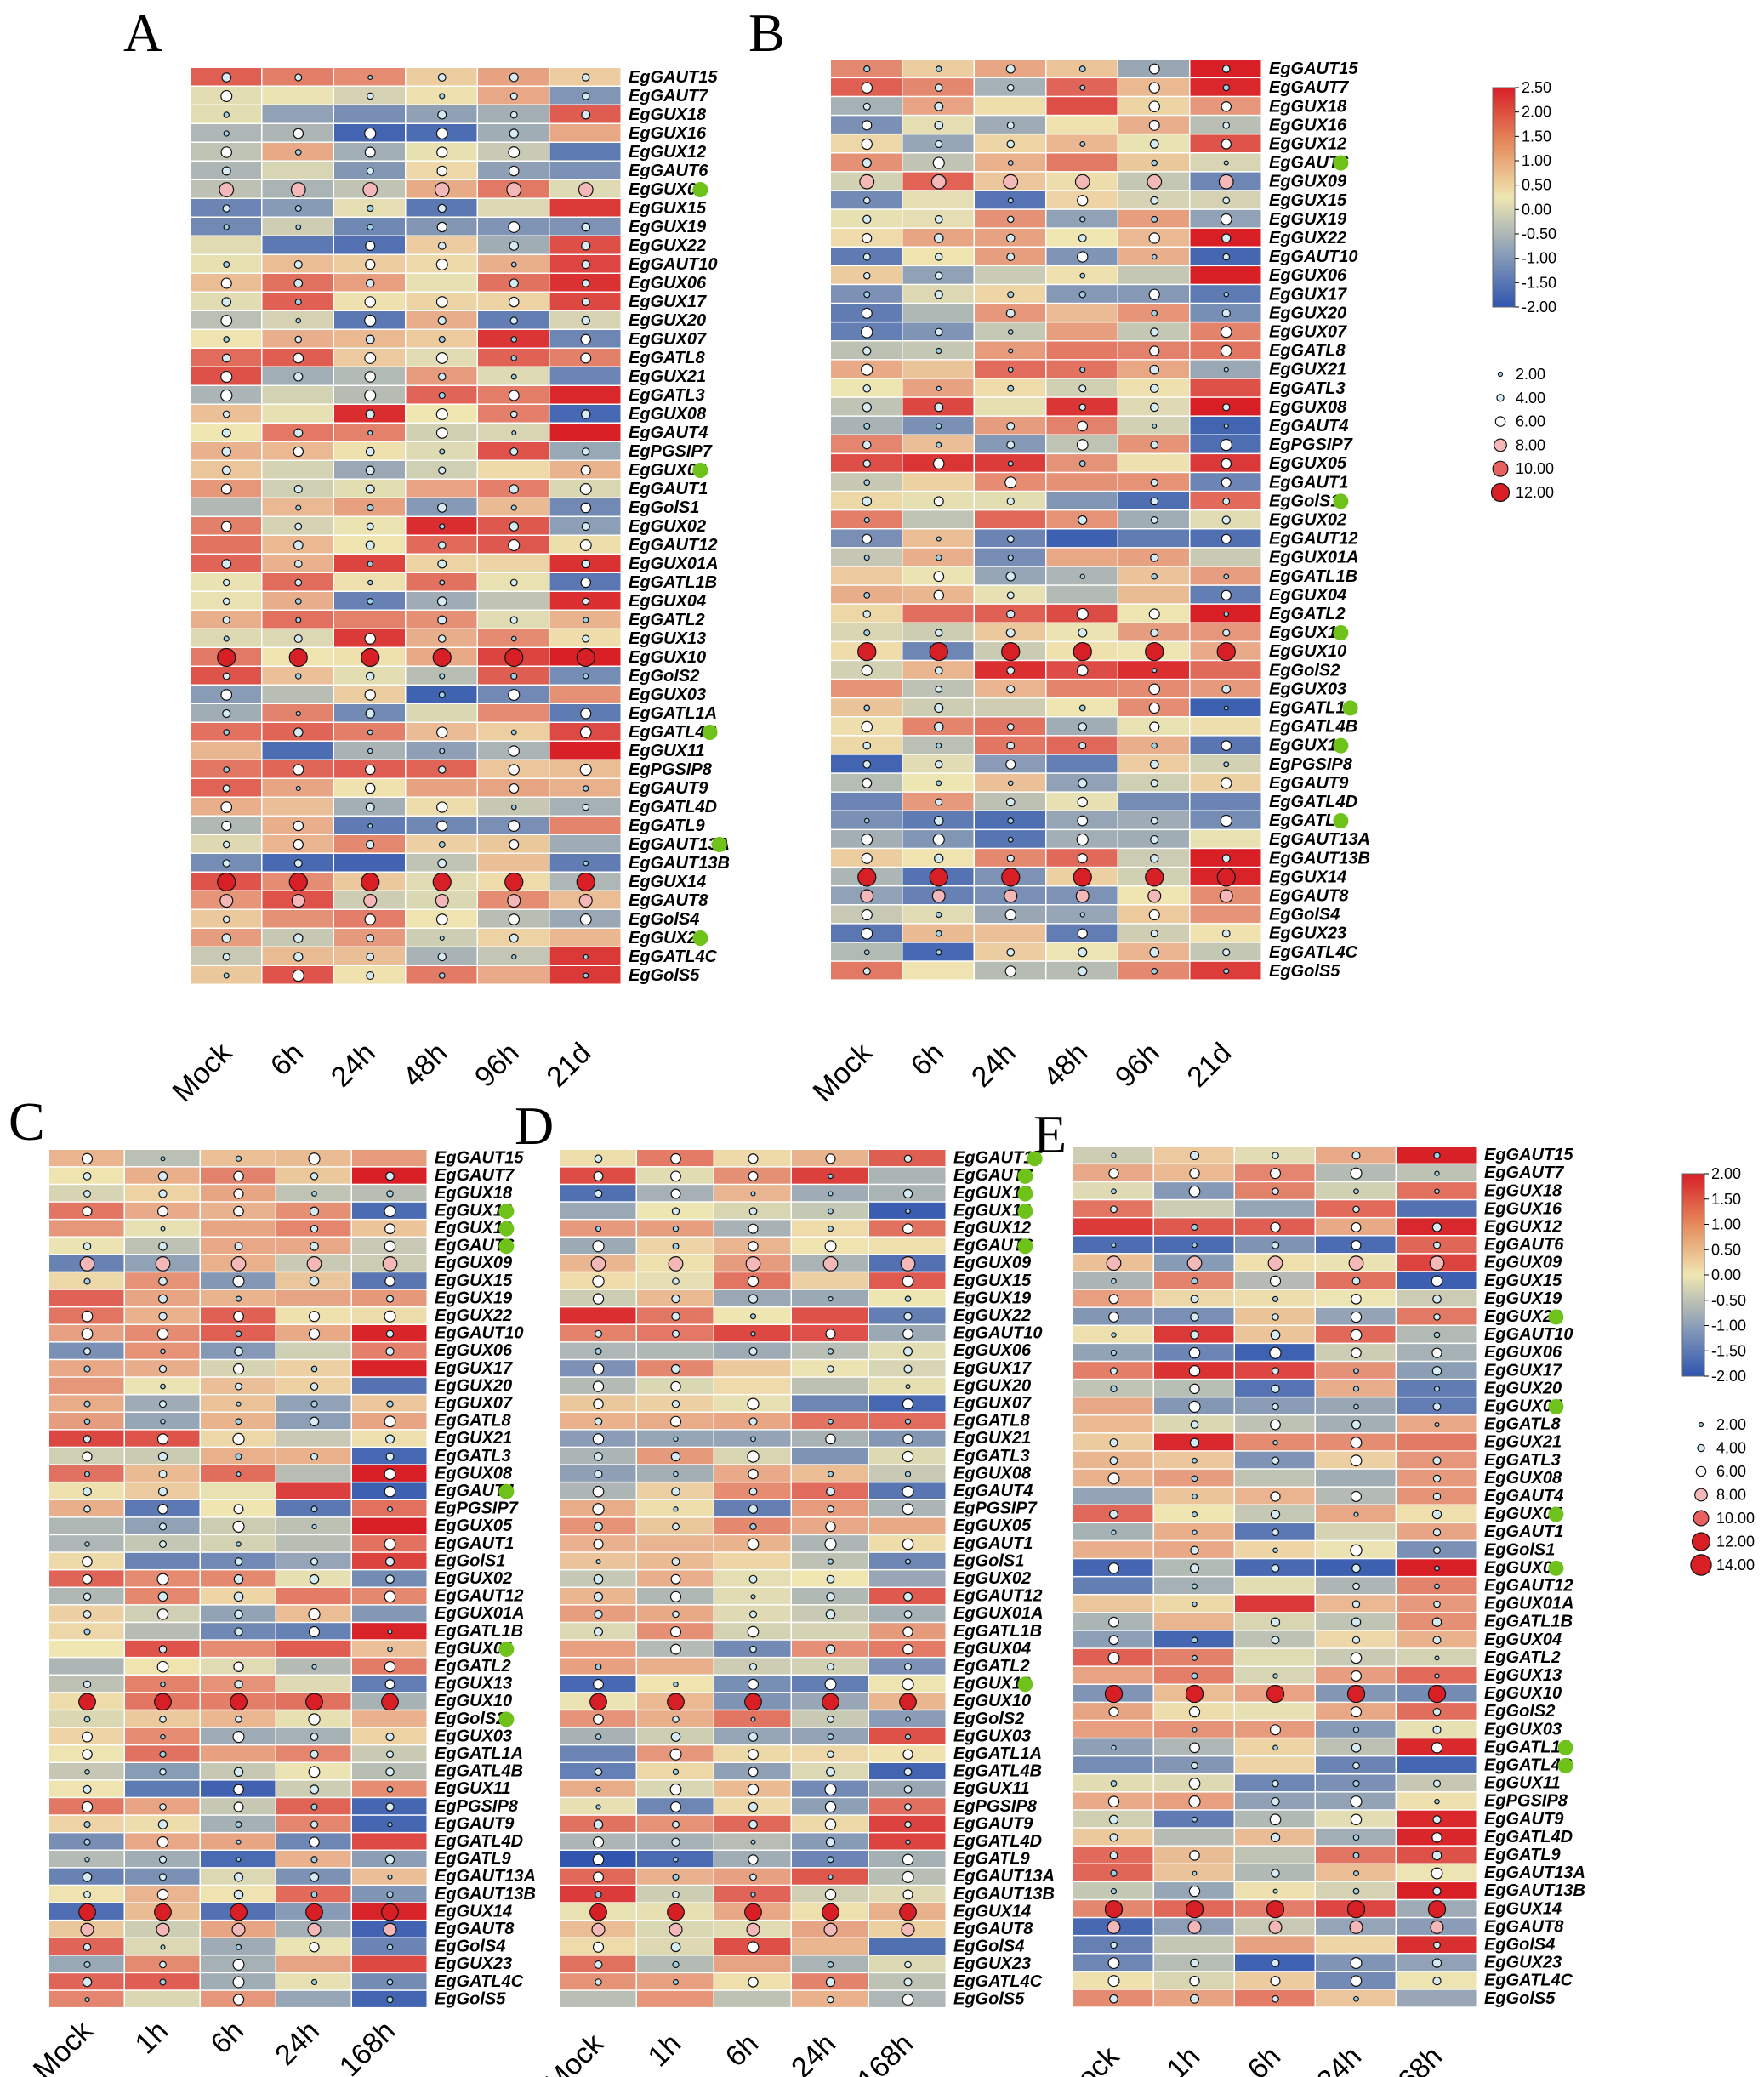 The image size is (1764, 2077). Describe the element at coordinates (479, 1754) in the screenshot. I see `gene-label: EgGATL1A` at that location.